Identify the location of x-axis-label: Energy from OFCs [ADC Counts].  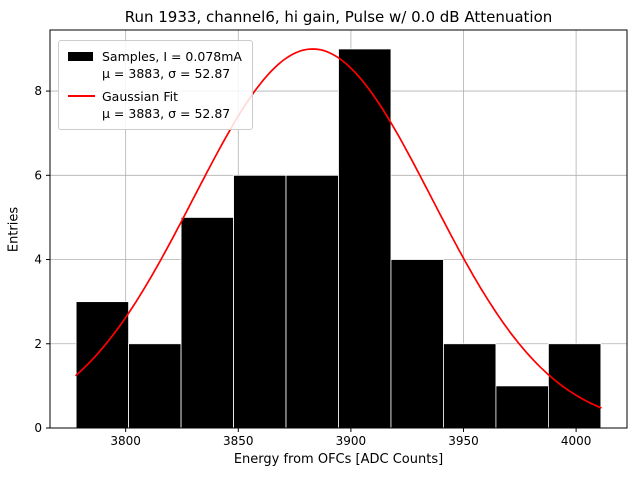
(338, 459).